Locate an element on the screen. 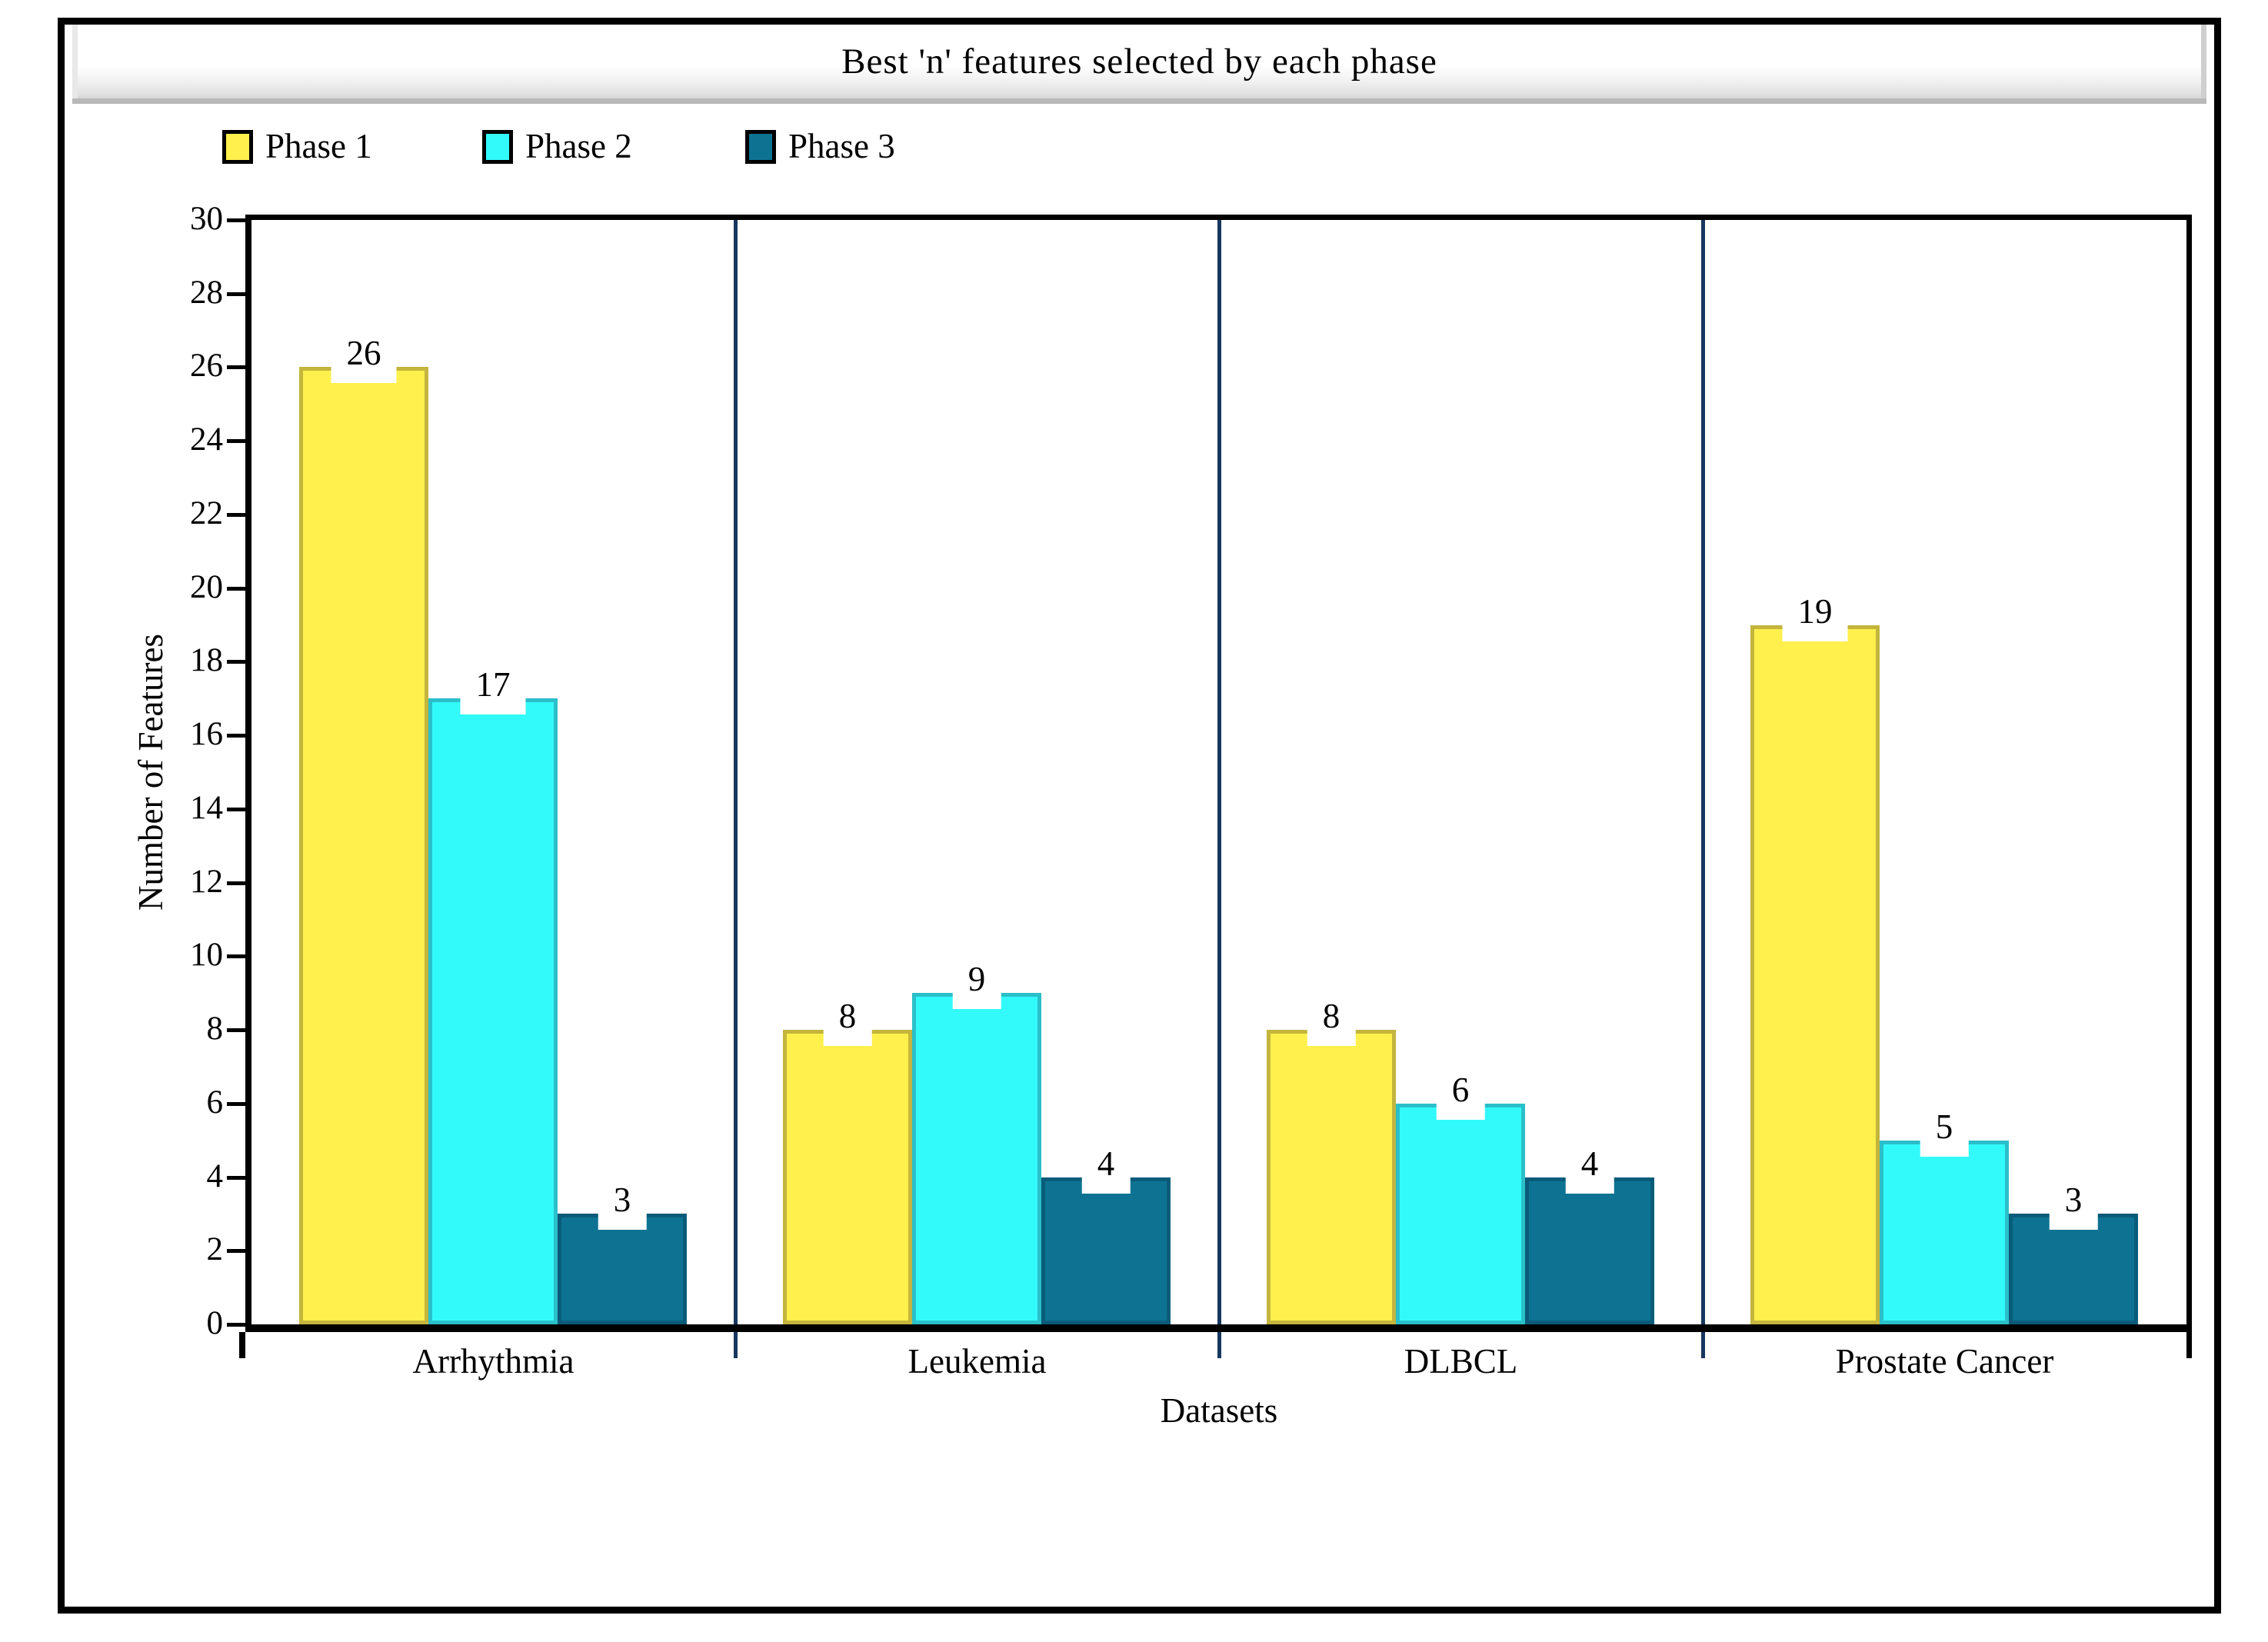 The image size is (2268, 1642). bar-phase3-dlbcl: 4 is located at coordinates (1590, 1235).